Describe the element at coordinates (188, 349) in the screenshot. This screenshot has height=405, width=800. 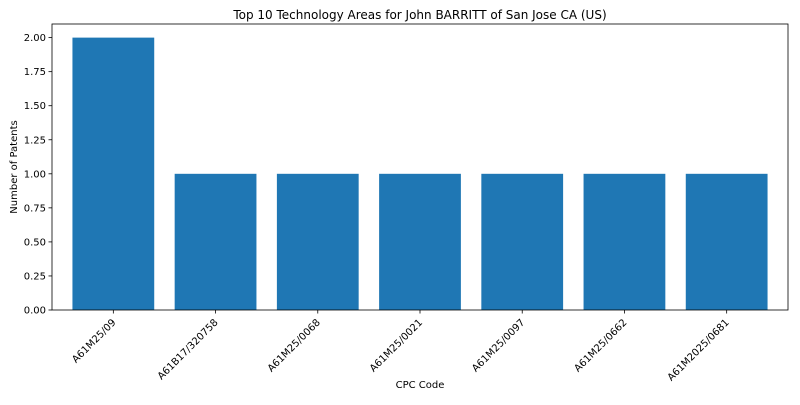
I see `x-tick-label: A61B17/320758` at that location.